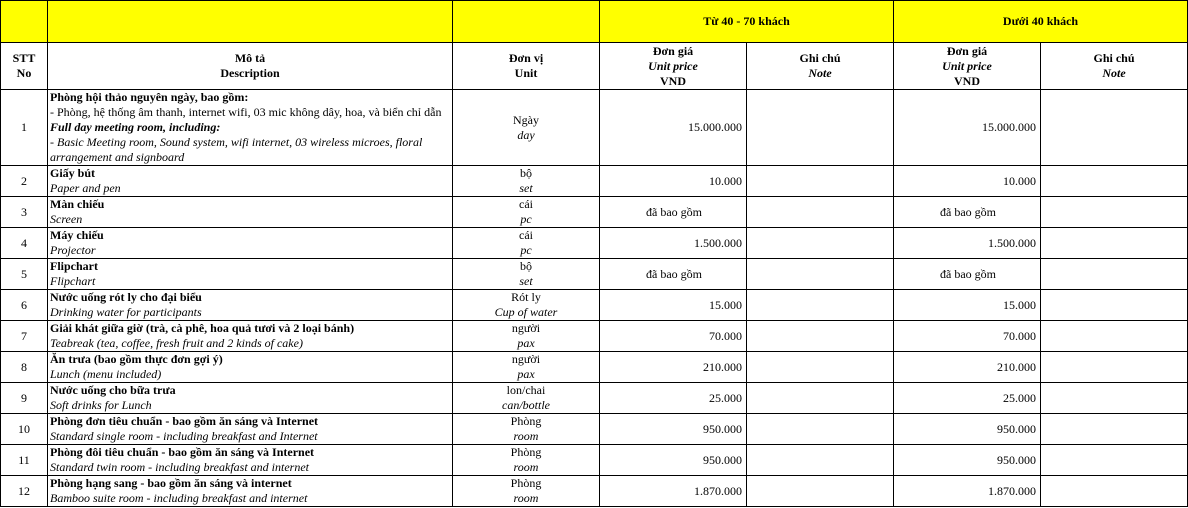  I want to click on unit-cell: cái pc, so click(526, 212).